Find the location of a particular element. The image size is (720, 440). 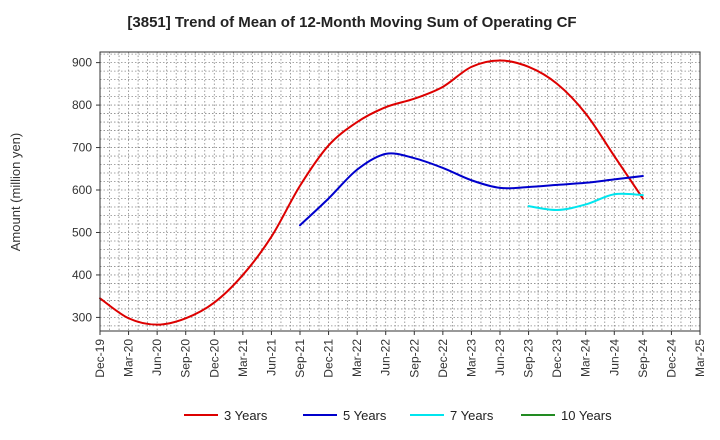

x-tick-label: Mar-23 is located at coordinates (471, 358).